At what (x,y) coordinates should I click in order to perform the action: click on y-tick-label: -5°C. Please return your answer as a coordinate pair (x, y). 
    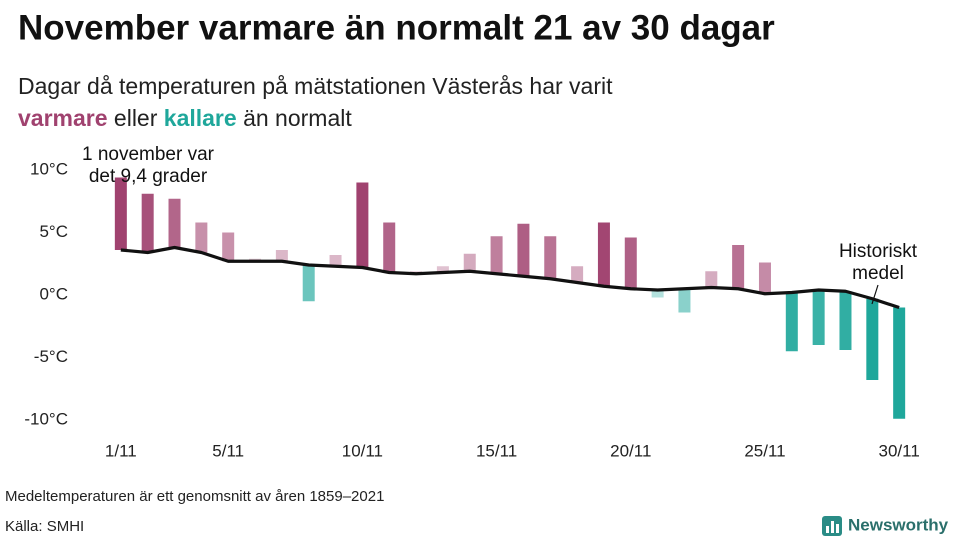
    Looking at the image, I should click on (51, 356).